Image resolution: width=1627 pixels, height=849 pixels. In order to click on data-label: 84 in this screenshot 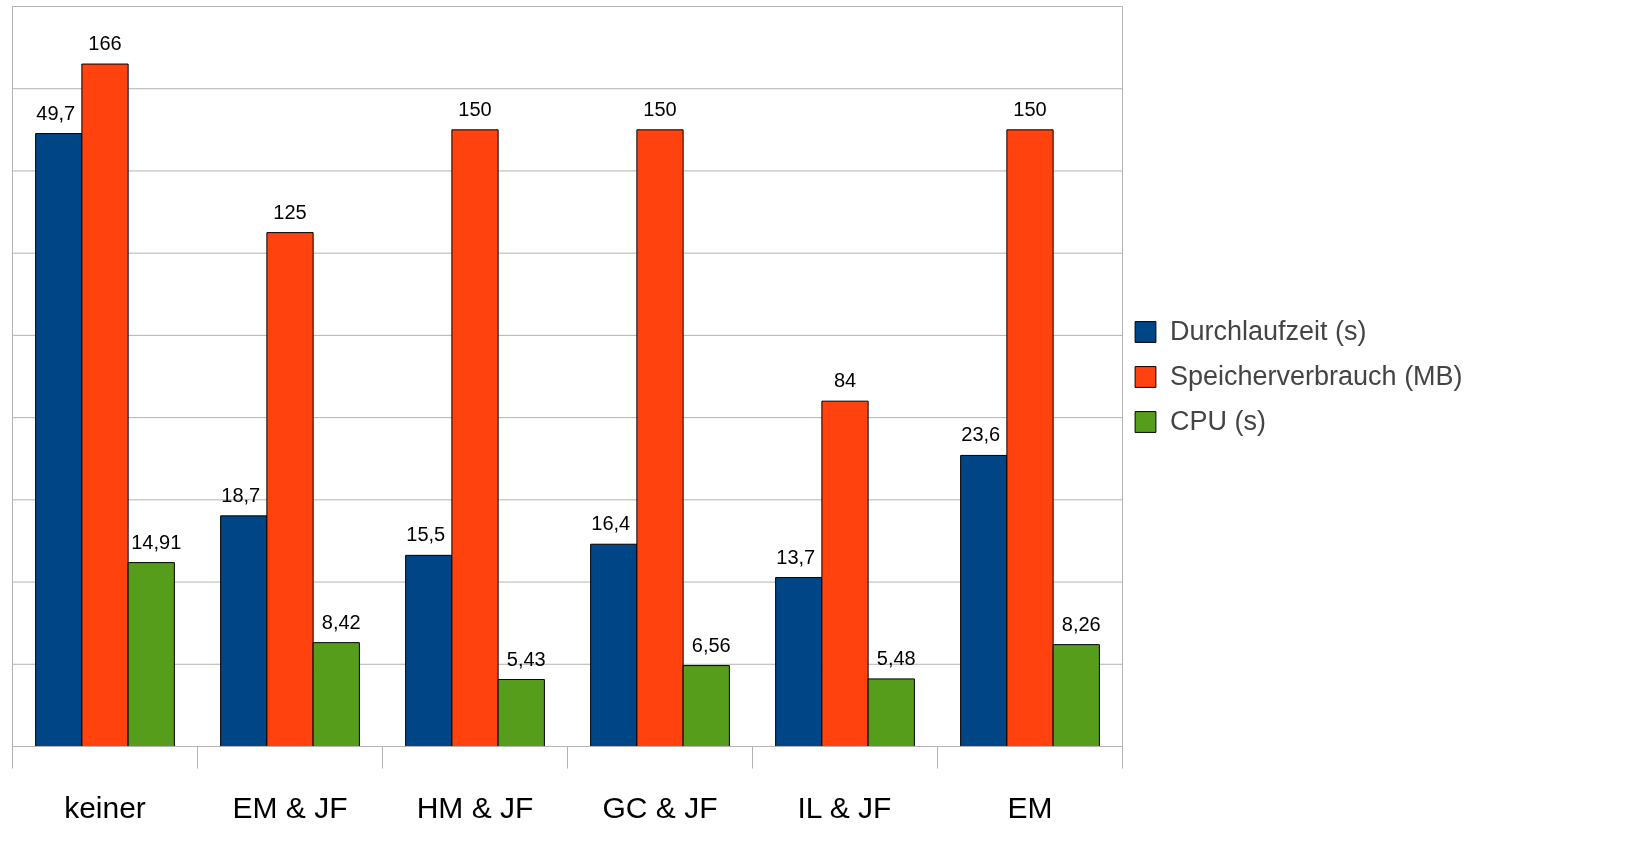, I will do `click(845, 380)`.